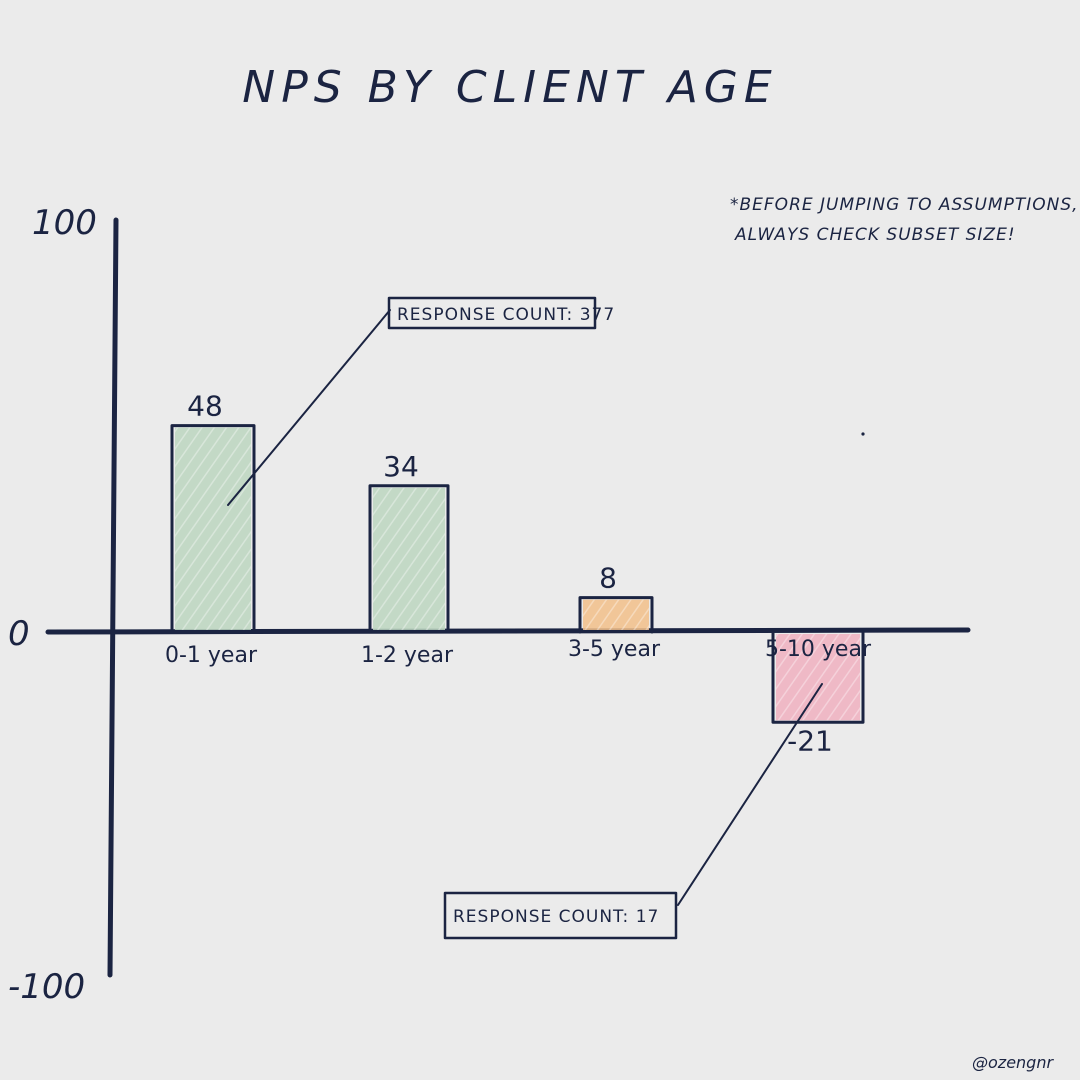 The image size is (1080, 1080). What do you see at coordinates (818, 649) in the screenshot?
I see `category-label-3: 5-10 year` at bounding box center [818, 649].